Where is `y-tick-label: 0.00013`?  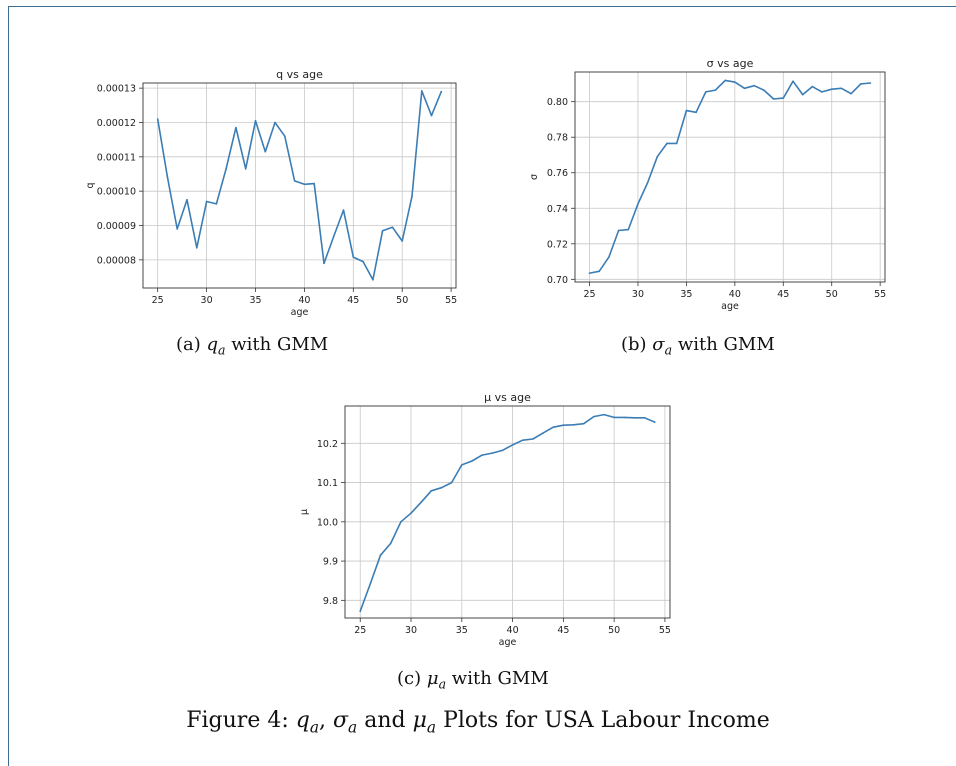
y-tick-label: 0.00013 is located at coordinates (116, 89).